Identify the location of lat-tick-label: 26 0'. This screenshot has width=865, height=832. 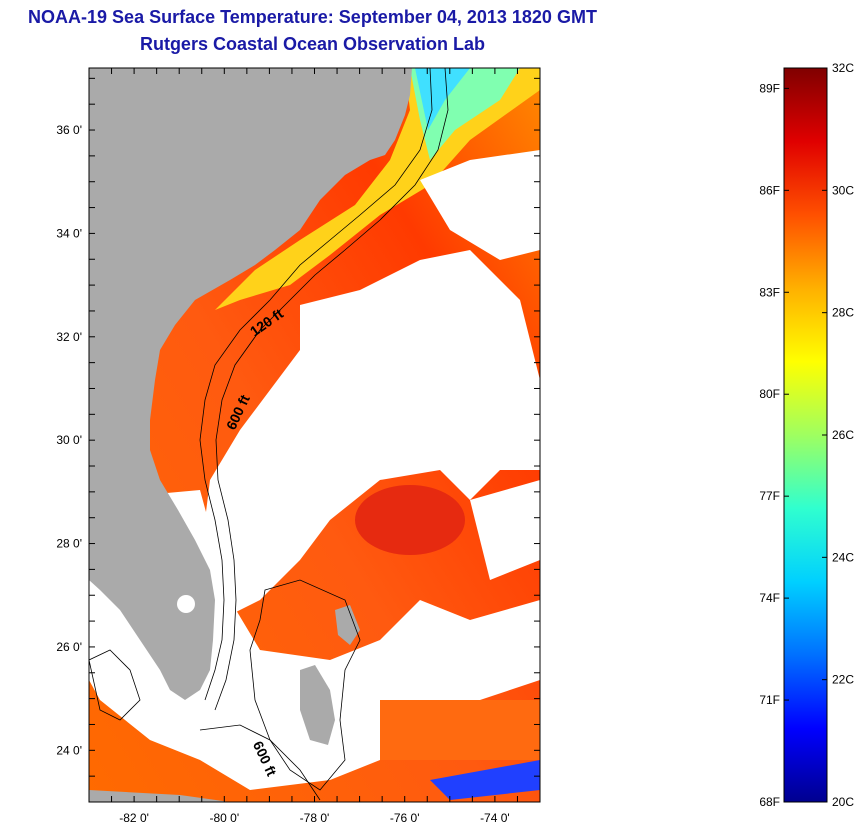
(69, 647).